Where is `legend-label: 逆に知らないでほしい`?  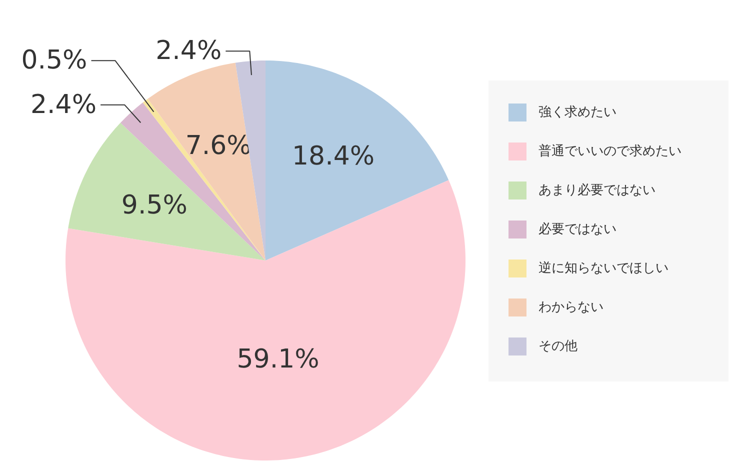 legend-label: 逆に知らないでほしい is located at coordinates (603, 268).